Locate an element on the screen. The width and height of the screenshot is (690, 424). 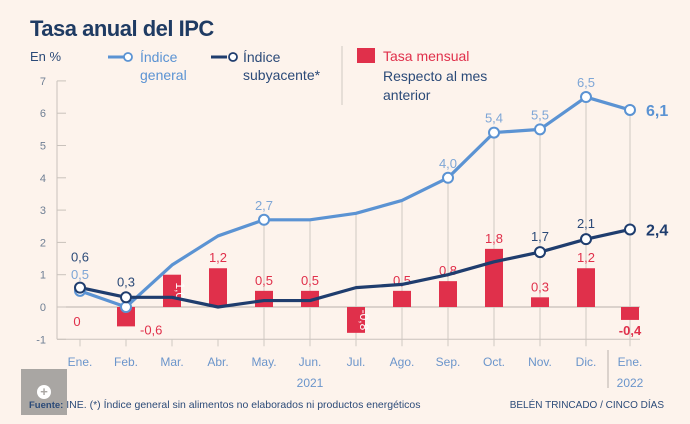
bar-label: -0,8 is located at coordinates (364, 320).